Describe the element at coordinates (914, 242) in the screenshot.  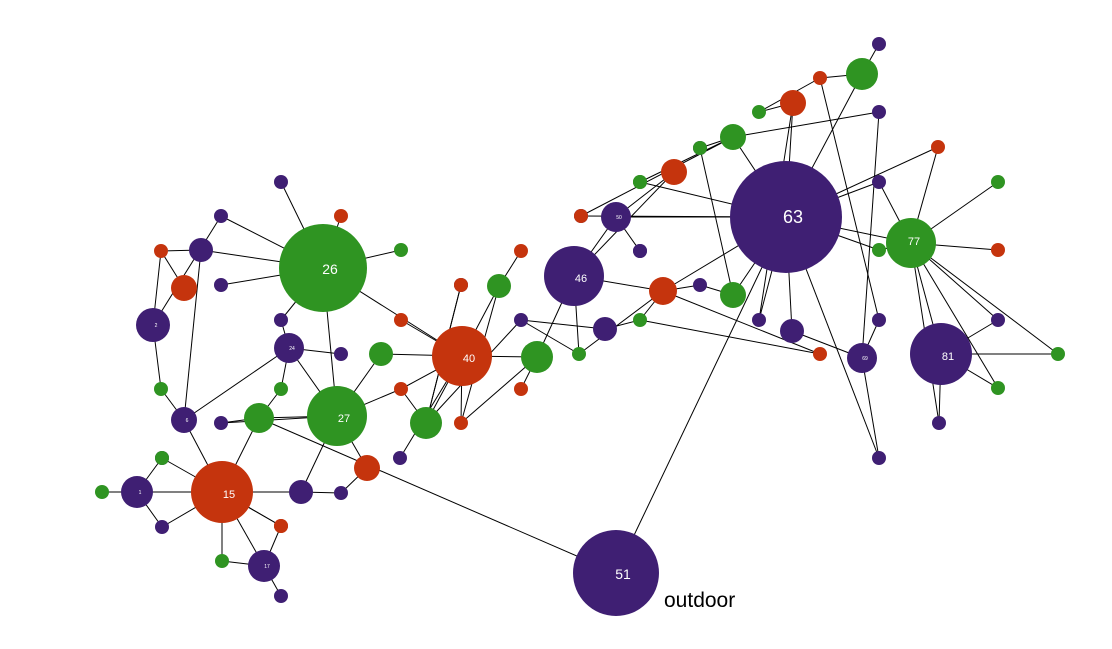
I see `node-label: 77` at that location.